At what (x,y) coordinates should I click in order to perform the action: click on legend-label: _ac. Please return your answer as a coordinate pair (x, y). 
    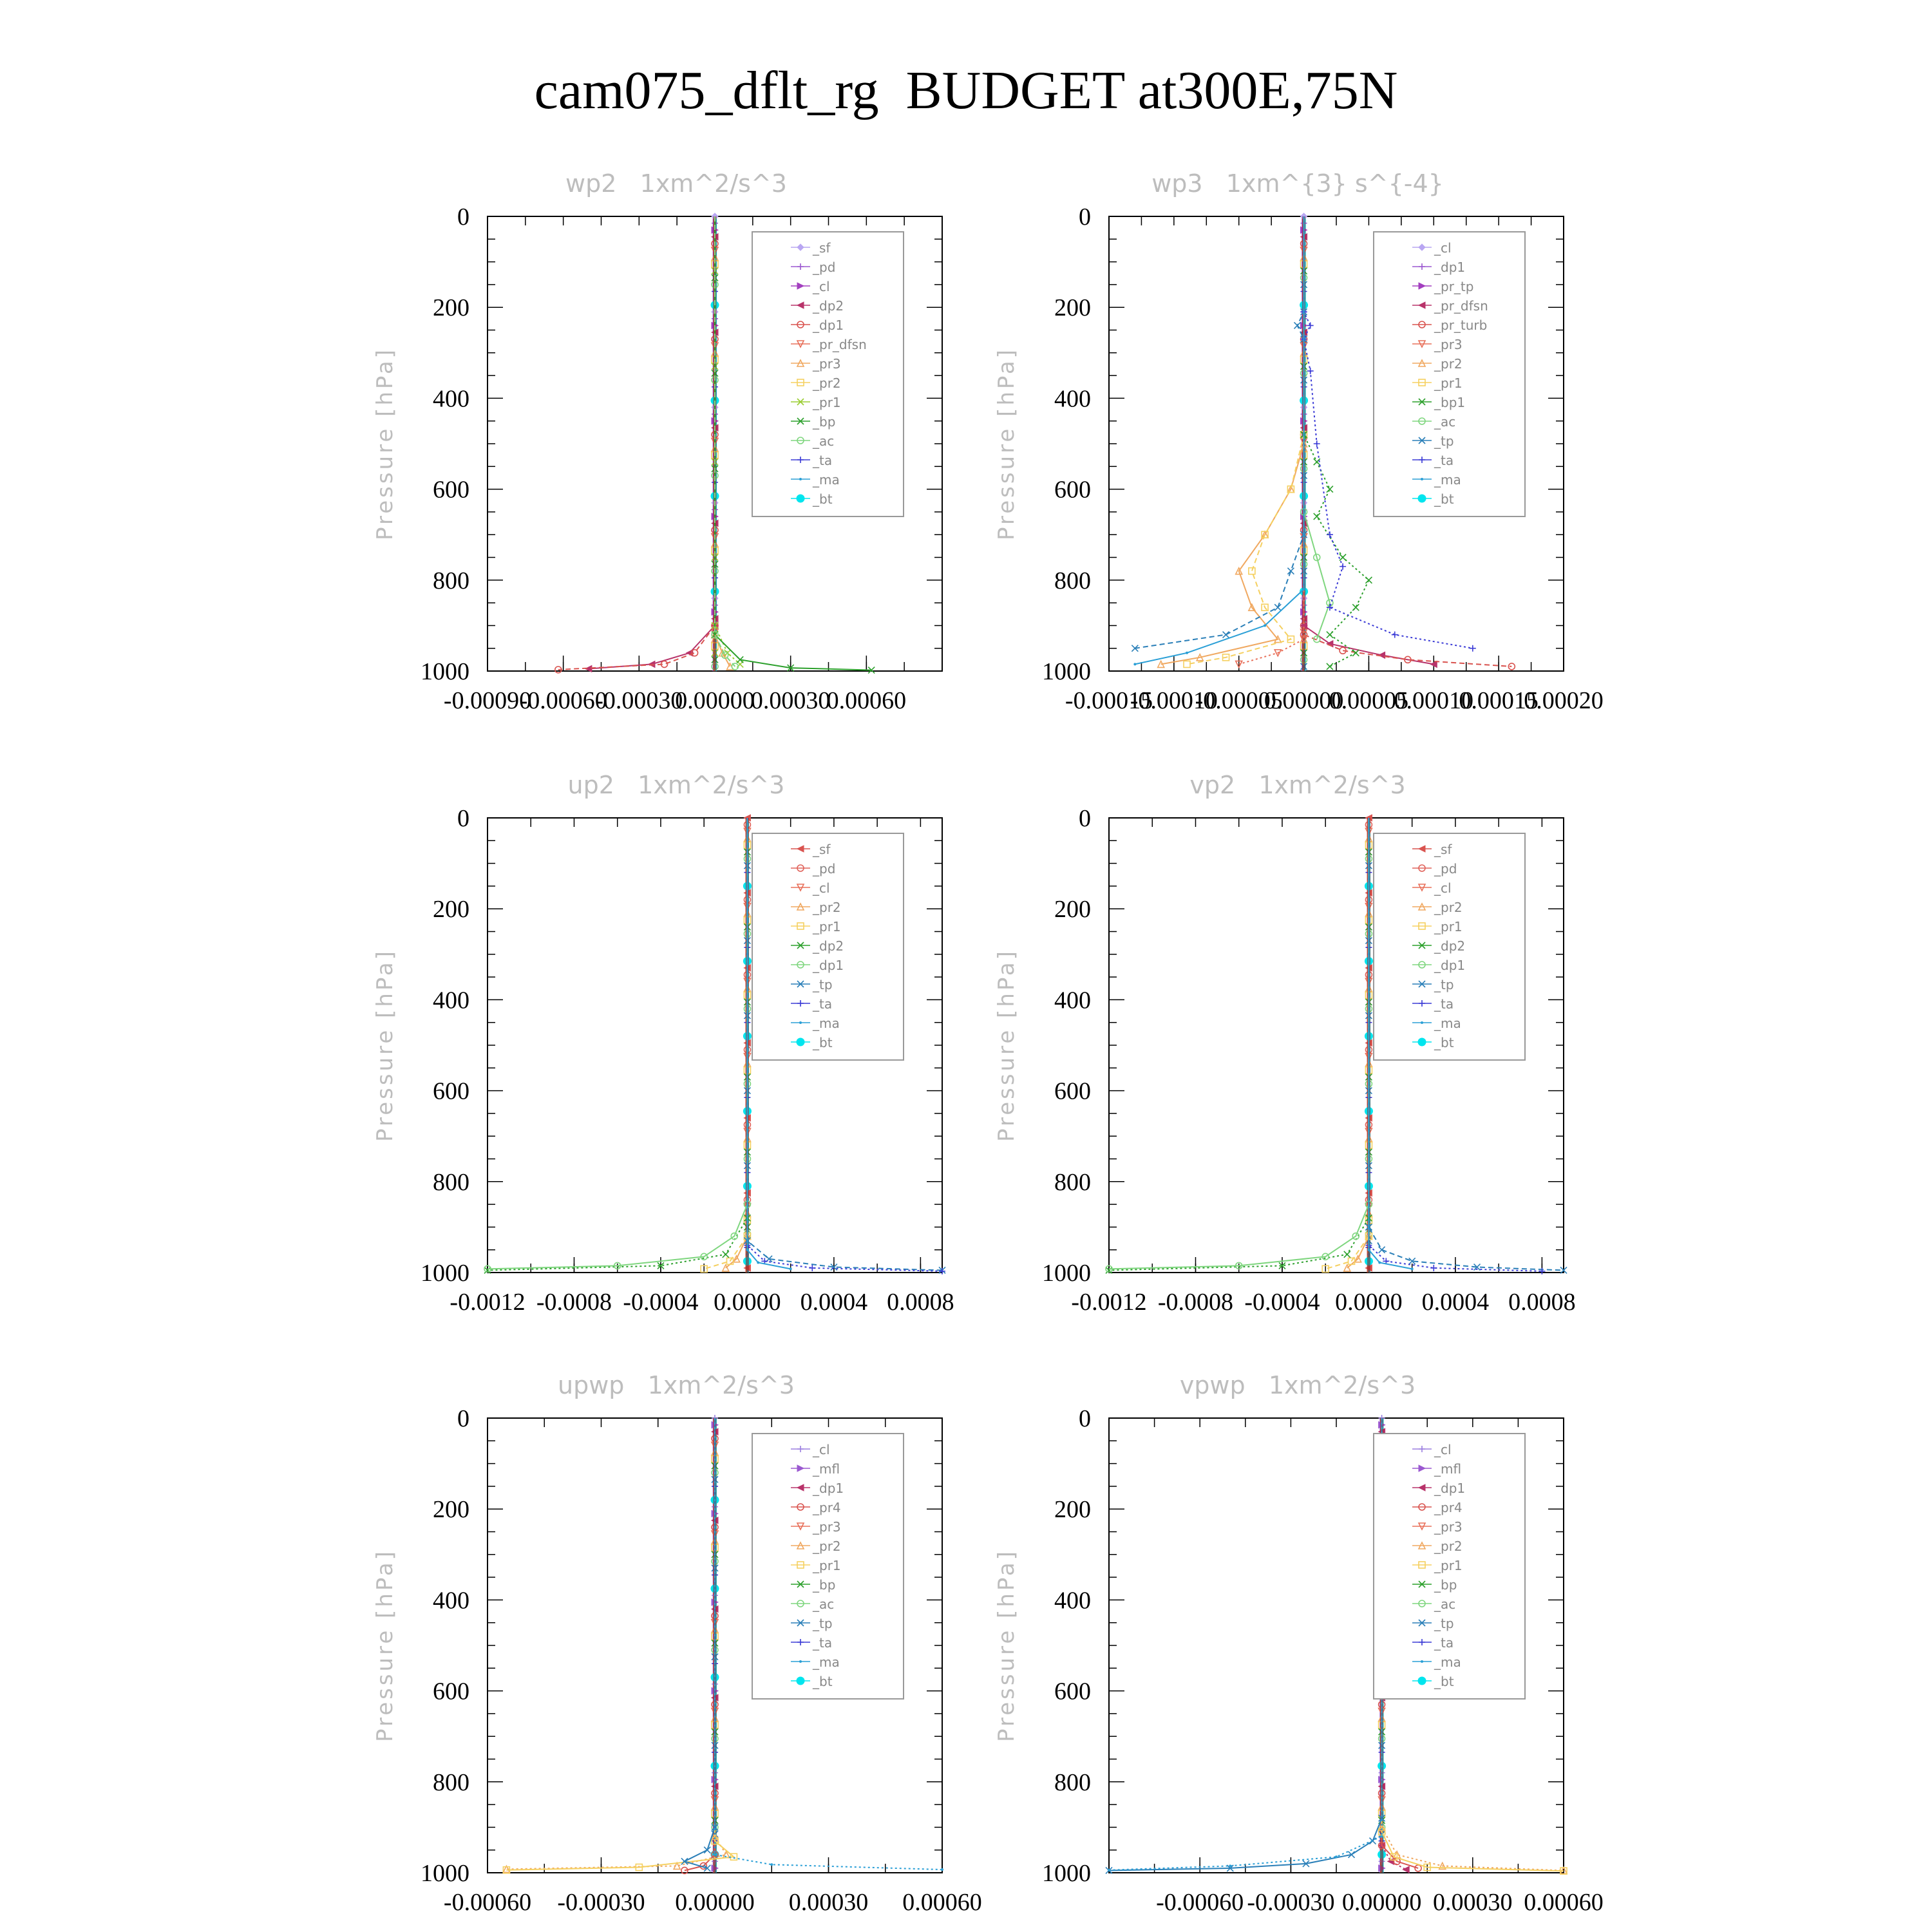
    Looking at the image, I should click on (823, 441).